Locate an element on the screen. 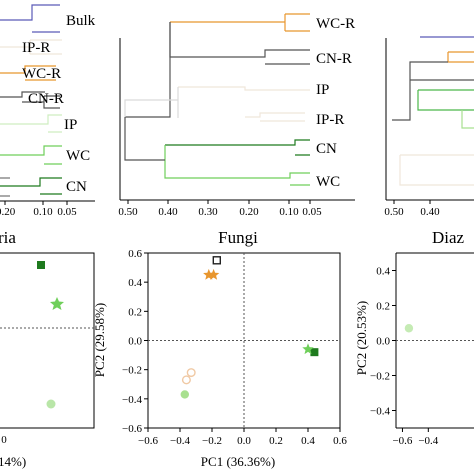 This screenshot has height=474, width=474. y-tick-label: 0.6 is located at coordinates (135, 254).